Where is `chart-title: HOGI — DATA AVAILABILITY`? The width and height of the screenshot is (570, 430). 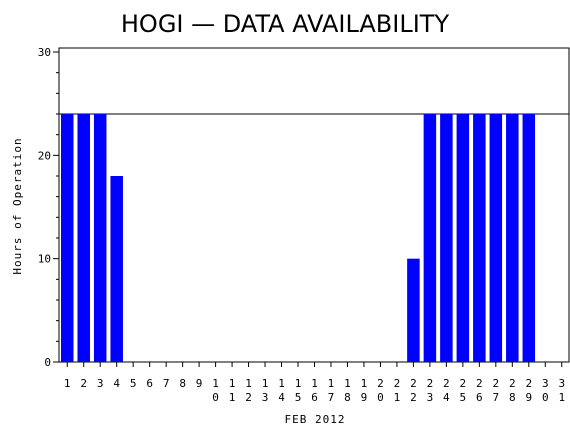 chart-title: HOGI — DATA AVAILABILITY is located at coordinates (285, 24).